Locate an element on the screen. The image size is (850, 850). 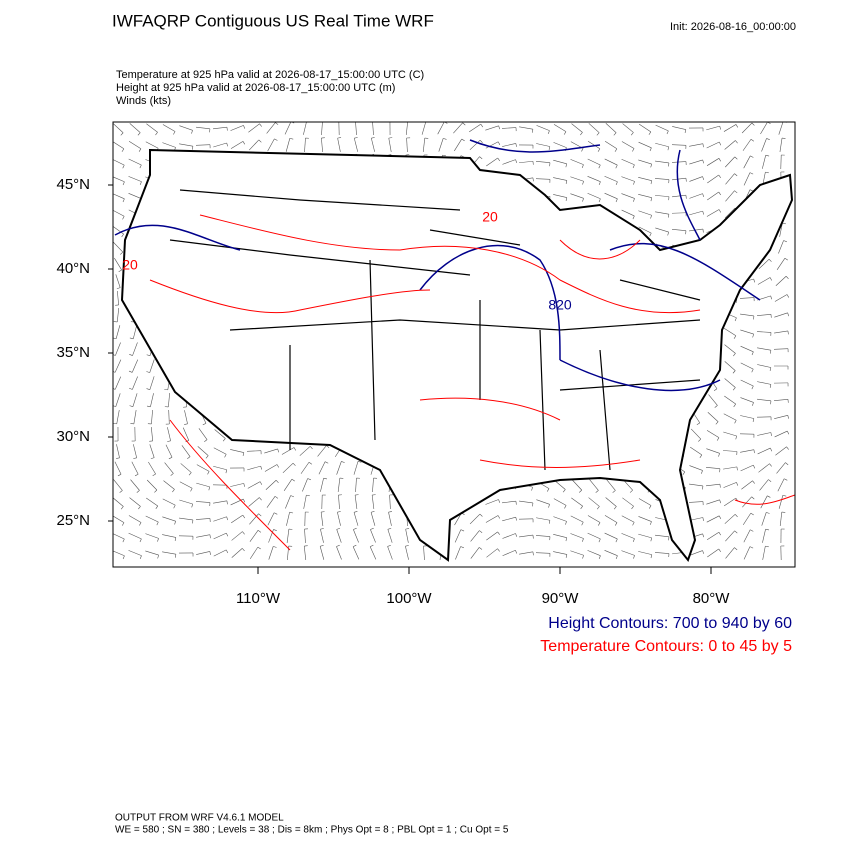
lon-tick-label: 100°W is located at coordinates (409, 598).